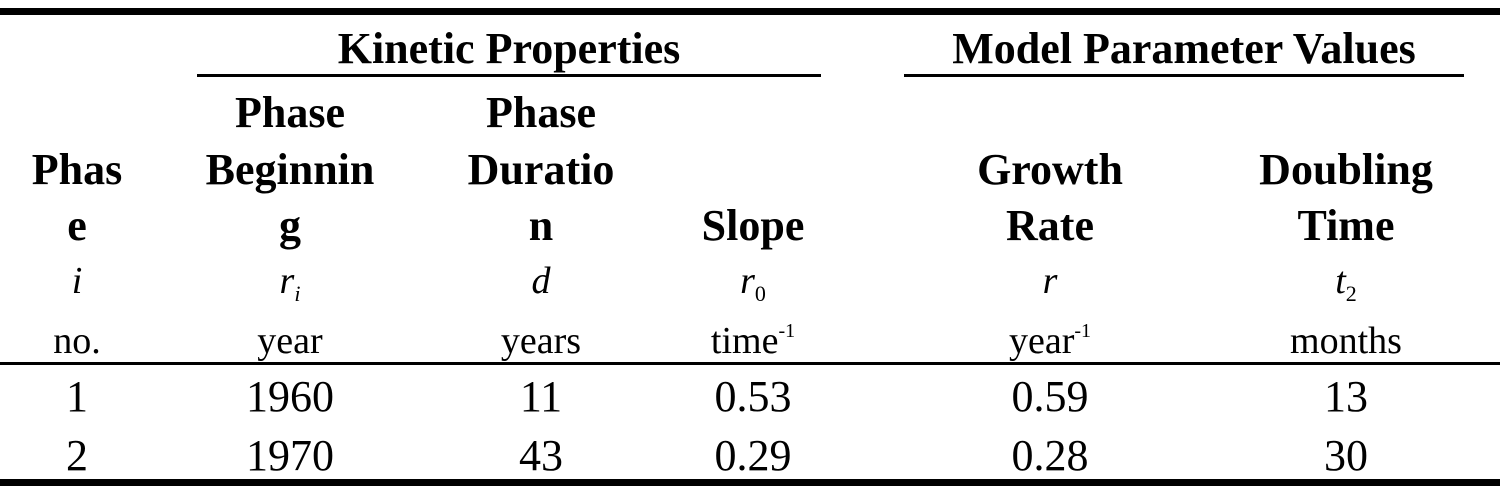 This screenshot has height=499, width=1500. I want to click on table-cell: 2, so click(77, 455).